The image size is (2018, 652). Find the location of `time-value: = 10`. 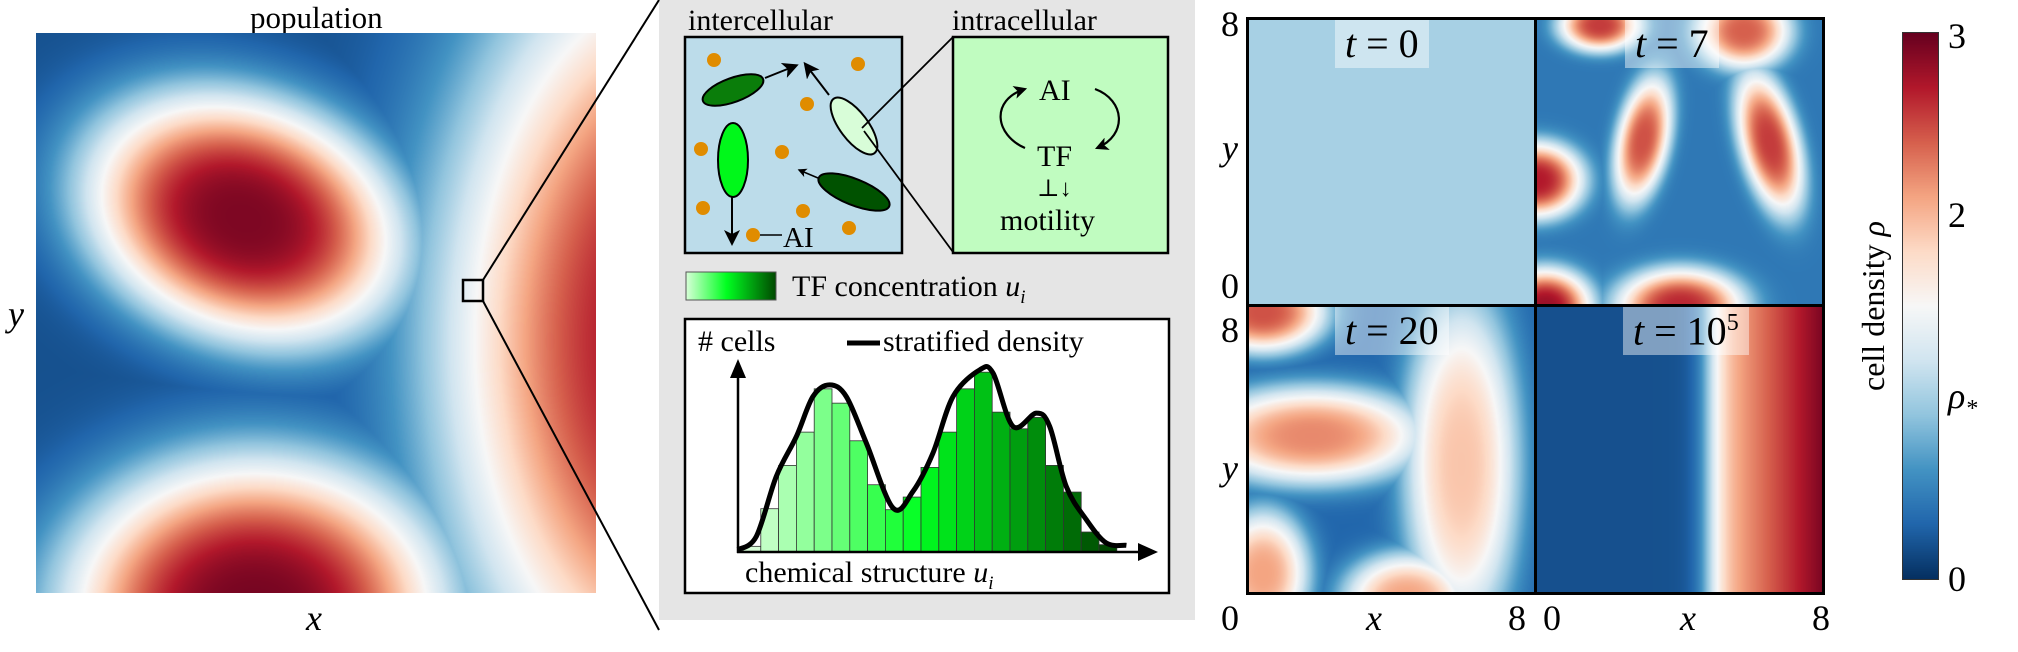

time-value: = 10 is located at coordinates (1685, 331).